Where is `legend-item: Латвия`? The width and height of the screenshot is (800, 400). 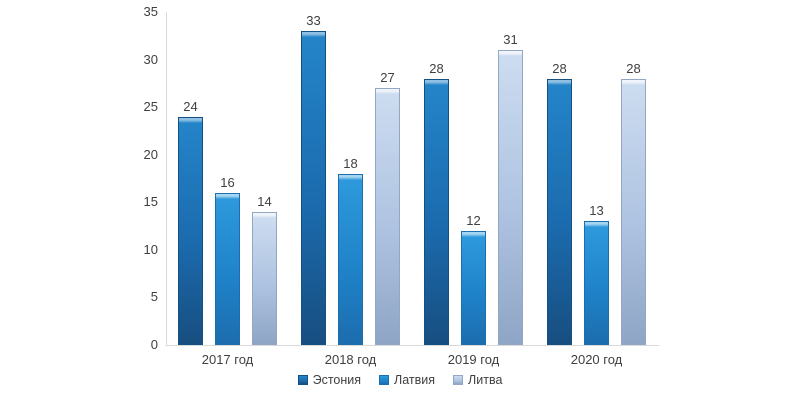
legend-item: Латвия is located at coordinates (407, 380).